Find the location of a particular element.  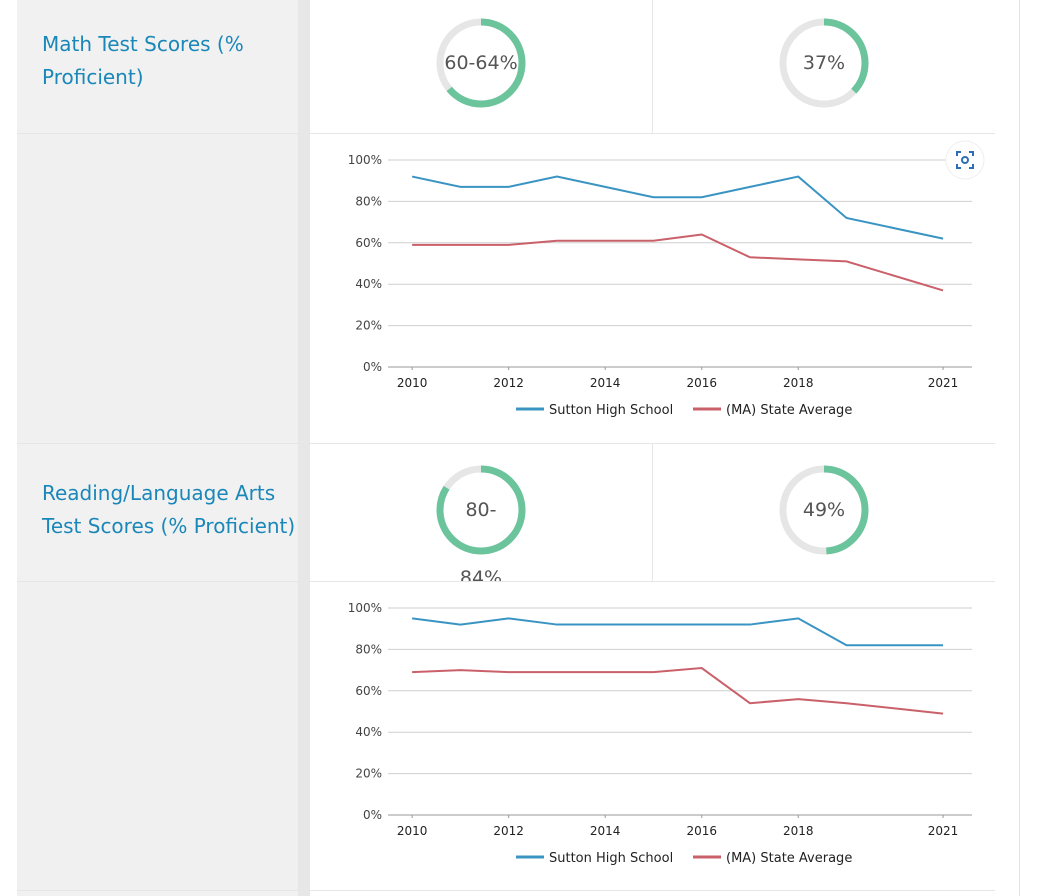

gauge-cell: 49% is located at coordinates (824, 512).